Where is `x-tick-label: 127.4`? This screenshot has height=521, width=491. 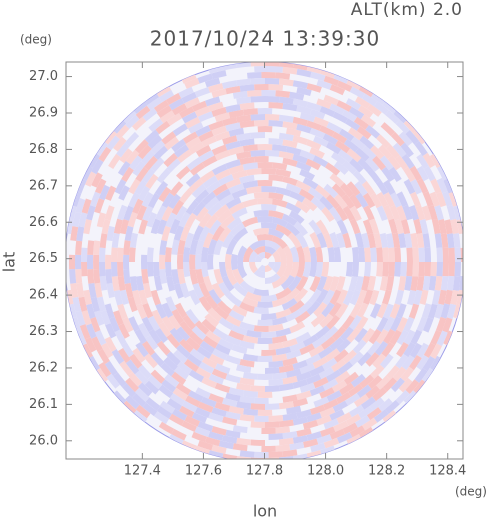
x-tick-label: 127.4 is located at coordinates (142, 471).